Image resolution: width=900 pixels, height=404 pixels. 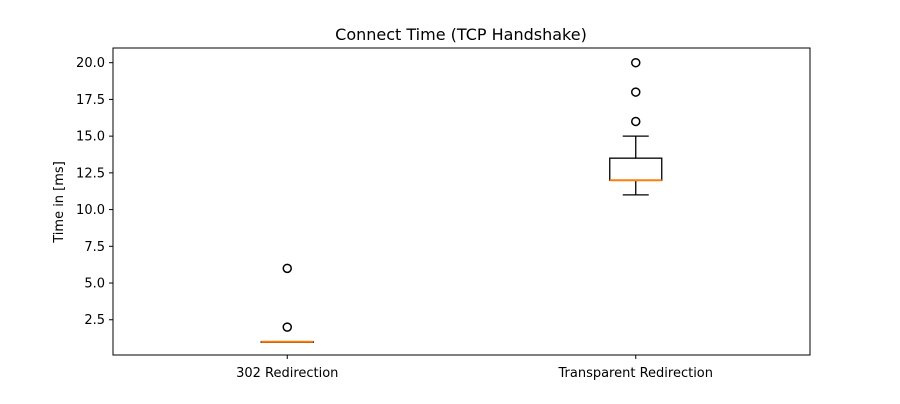 I want to click on y-tick-label: 5.0, so click(x=94, y=284).